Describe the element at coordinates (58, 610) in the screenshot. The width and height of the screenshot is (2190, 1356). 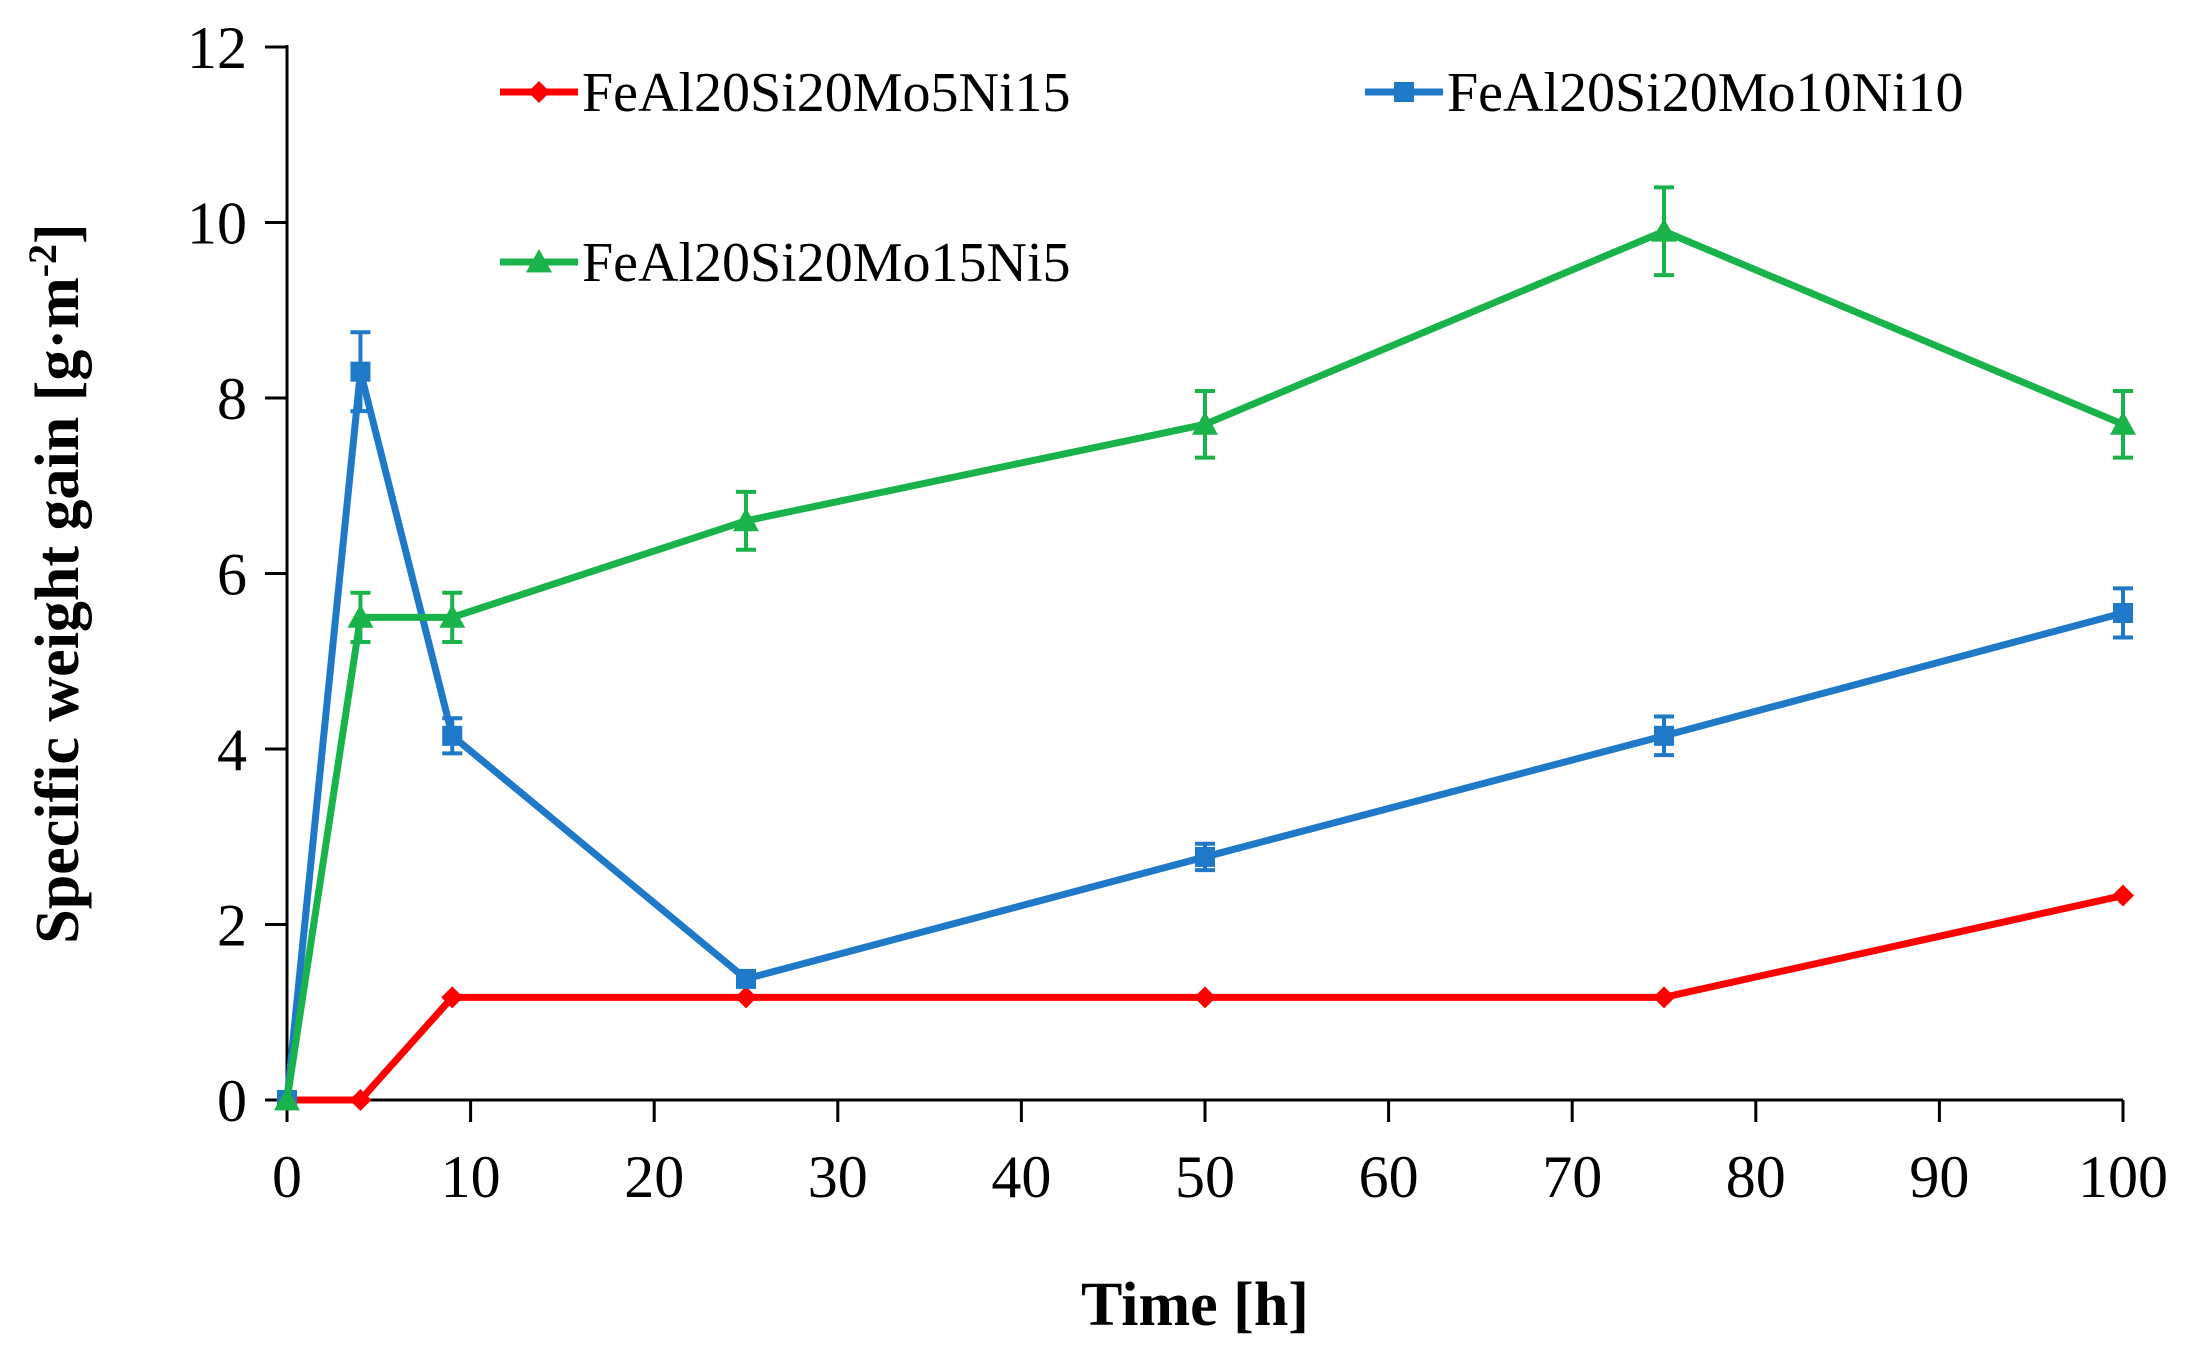
I see `y-axis-title-main: Specific weight gain [g·m` at that location.